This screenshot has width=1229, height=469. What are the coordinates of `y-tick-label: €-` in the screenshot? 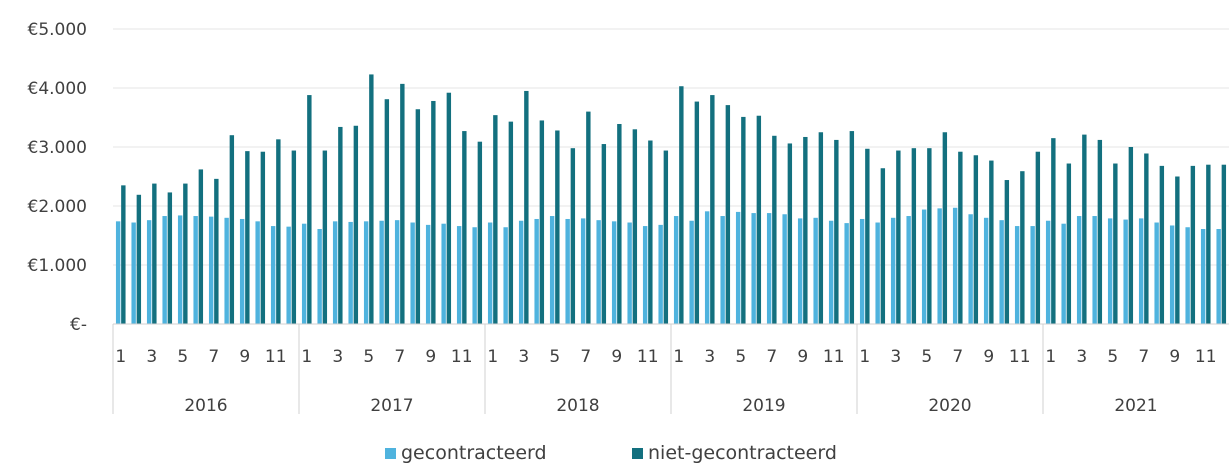 It's located at (78, 325).